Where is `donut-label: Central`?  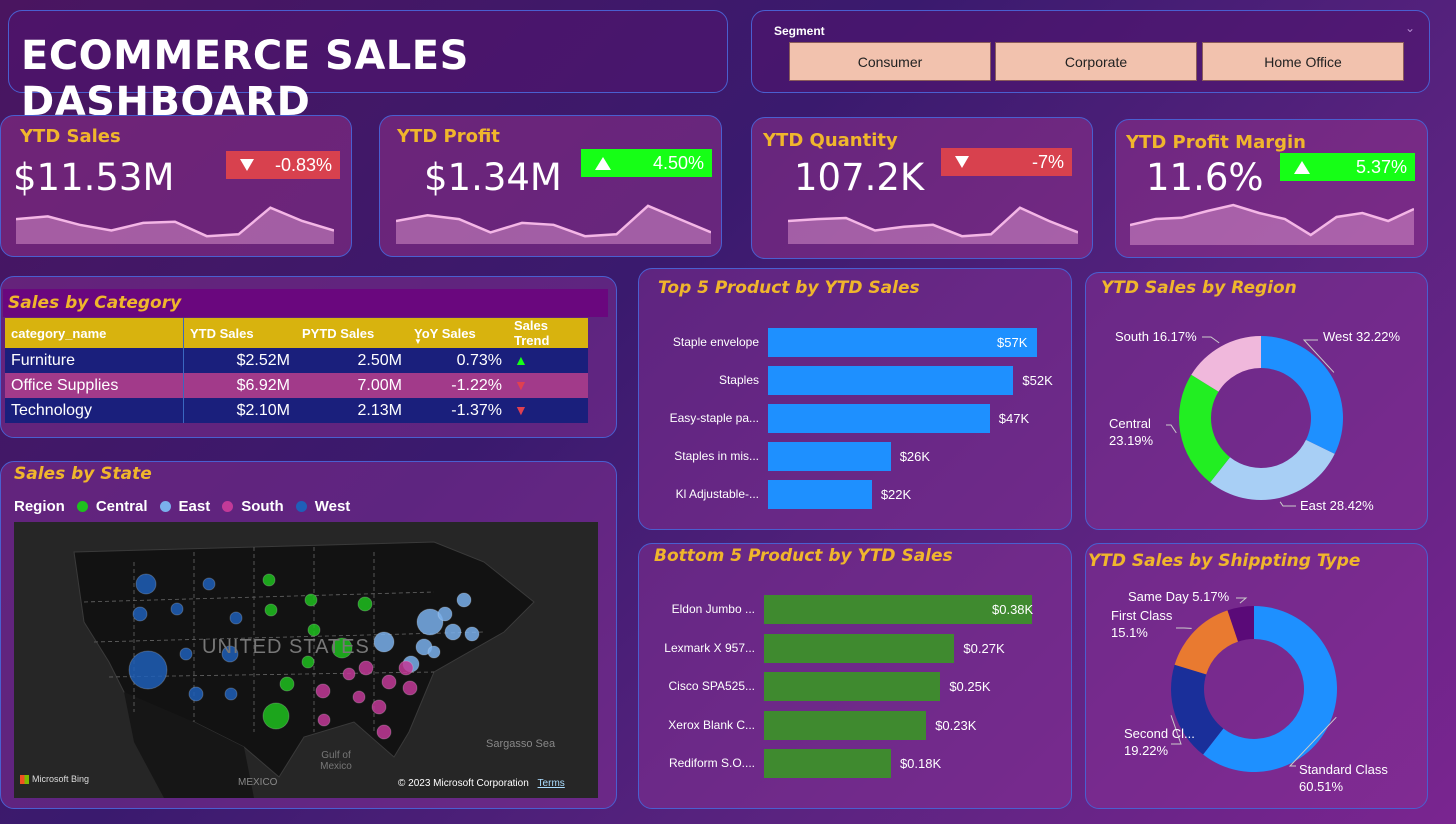 donut-label: Central is located at coordinates (1130, 423).